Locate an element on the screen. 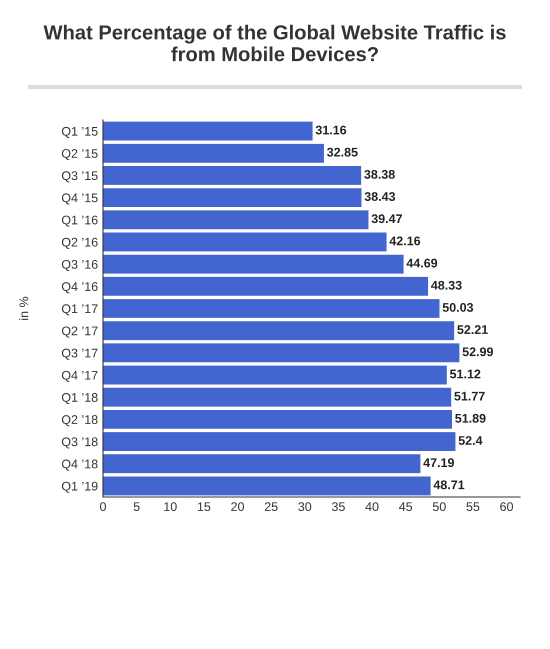 The image size is (550, 649). y-tick-label: Q2 ’17 is located at coordinates (80, 332).